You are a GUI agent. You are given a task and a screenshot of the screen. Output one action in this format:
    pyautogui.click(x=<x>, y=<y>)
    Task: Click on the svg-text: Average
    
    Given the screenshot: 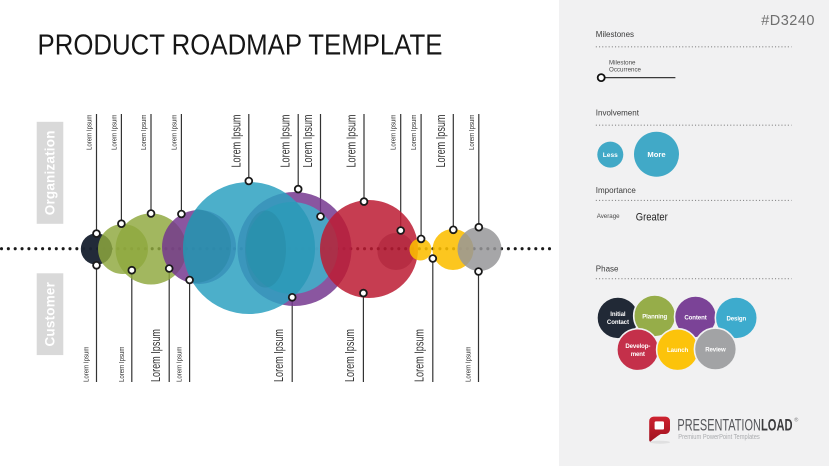 What is the action you would take?
    pyautogui.click(x=608, y=216)
    